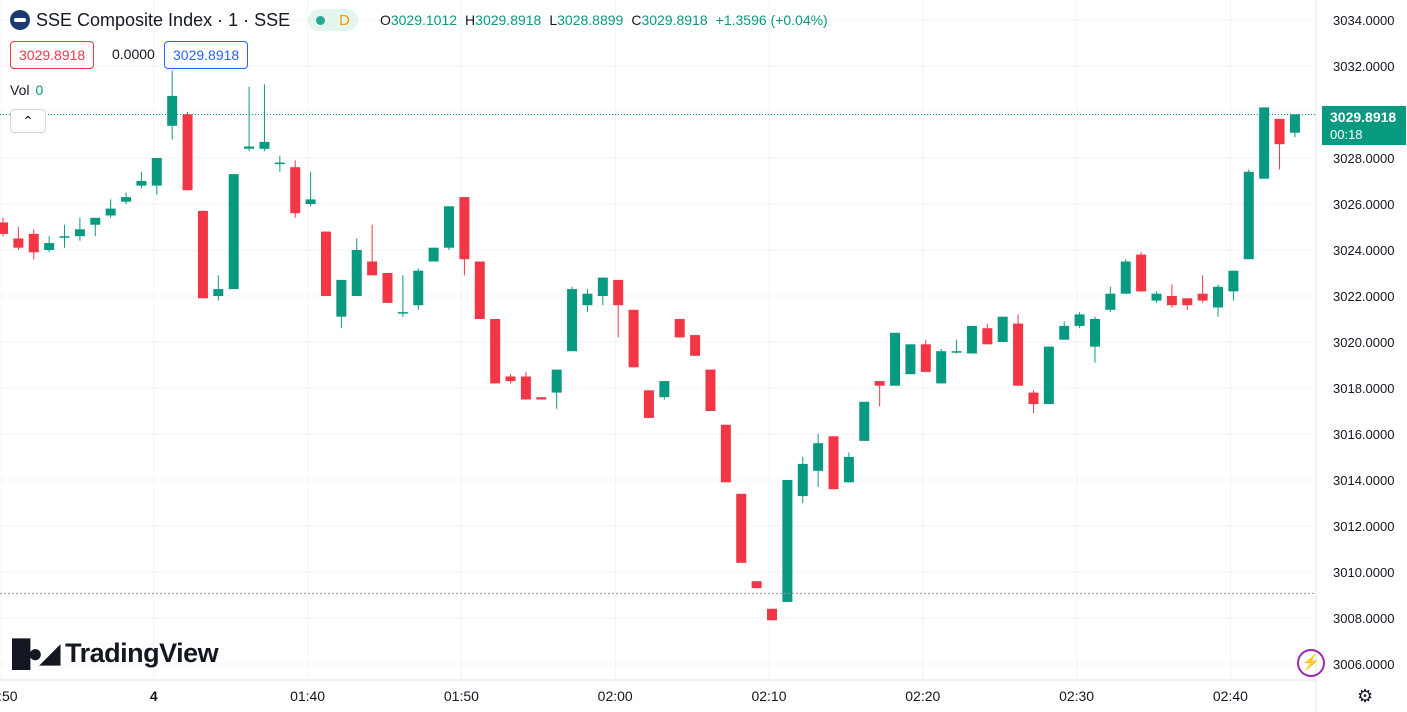  I want to click on y-tick-label: 3012.0000, so click(1363, 526).